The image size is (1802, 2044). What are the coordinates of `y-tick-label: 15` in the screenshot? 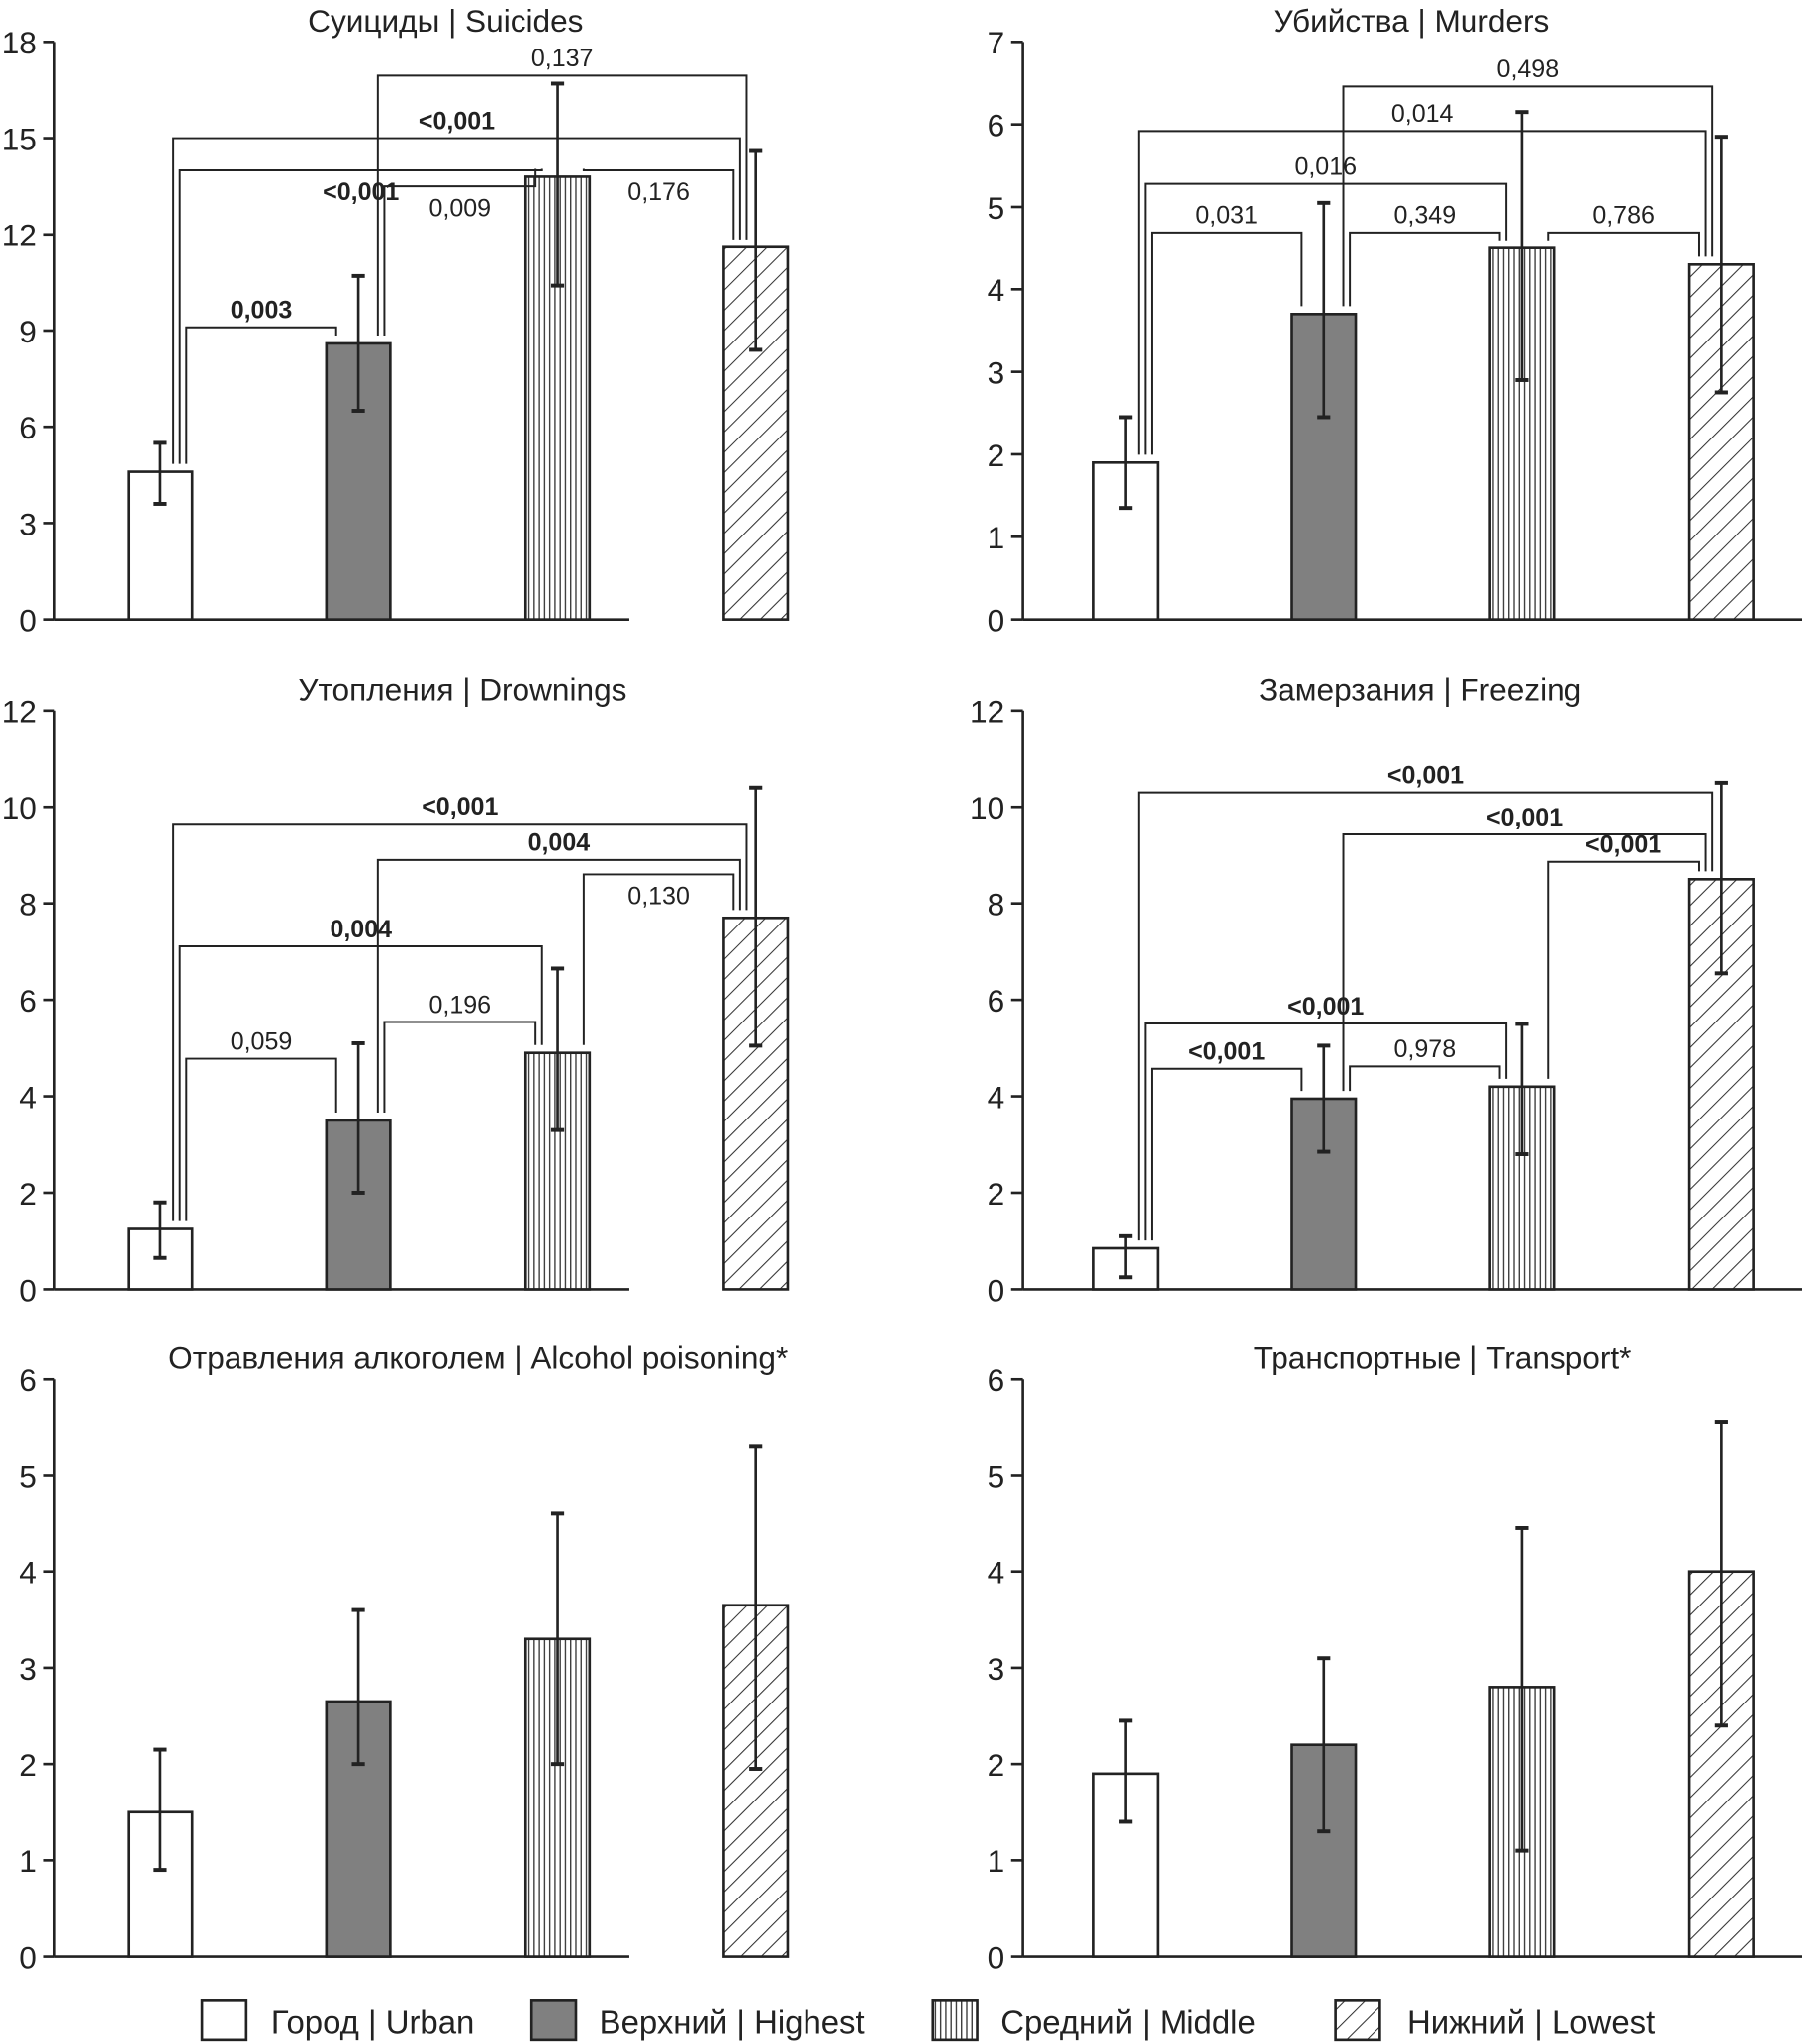 It's located at (19, 138).